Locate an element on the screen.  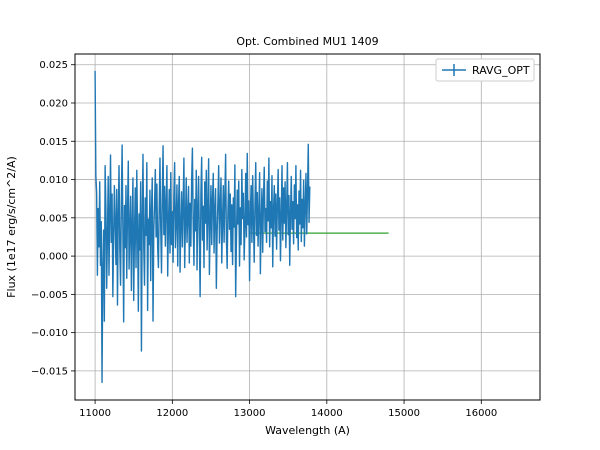
x-tick-label: 16000 is located at coordinates (481, 413).